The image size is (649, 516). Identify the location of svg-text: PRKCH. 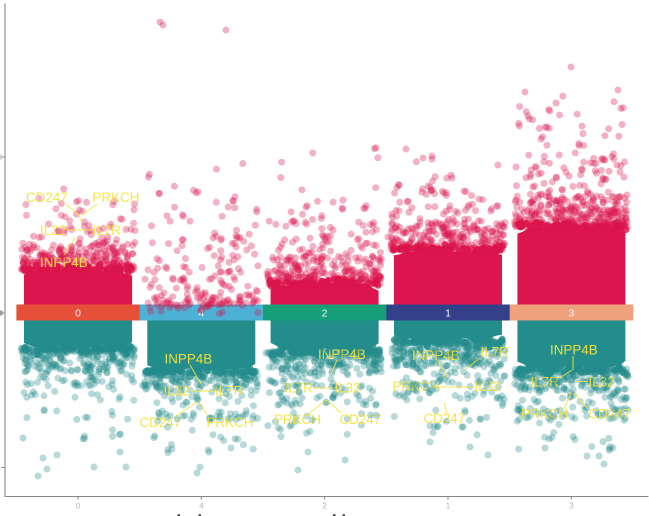
(116, 197).